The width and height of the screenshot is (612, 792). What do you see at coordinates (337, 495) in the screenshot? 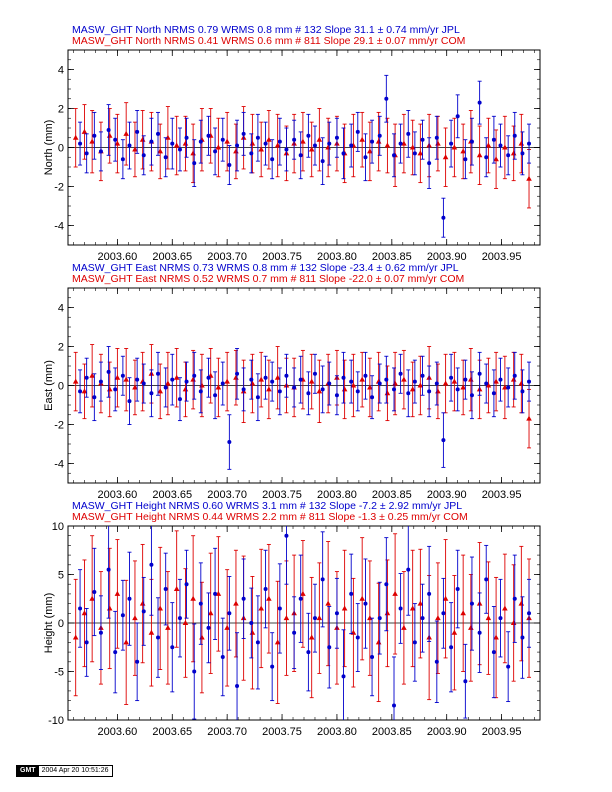
I see `x-tick-label: 2003.80` at bounding box center [337, 495].